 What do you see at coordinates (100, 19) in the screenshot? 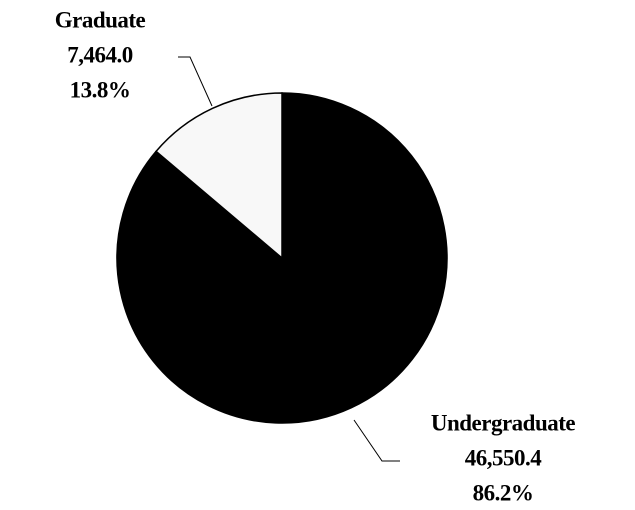
I see `slice-label: Graduate` at bounding box center [100, 19].